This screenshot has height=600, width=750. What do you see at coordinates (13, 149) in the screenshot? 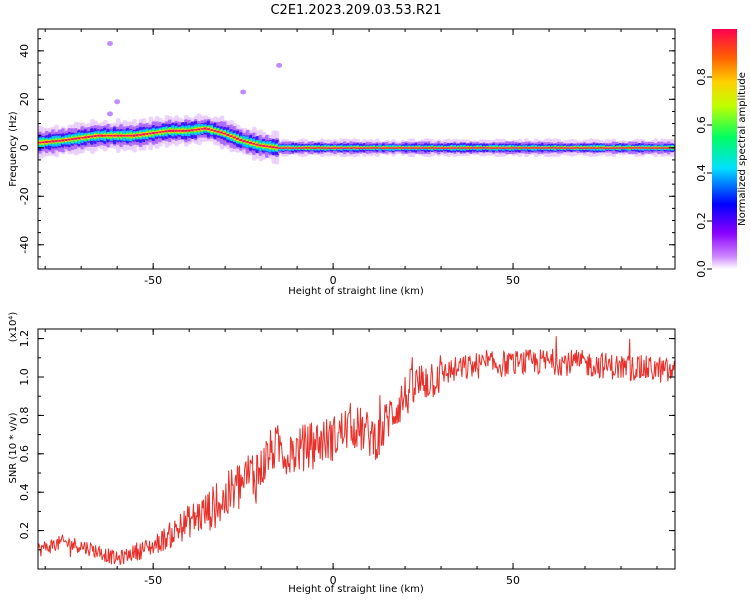
I see `heatmap-ylabel: Frequency (Hz)` at bounding box center [13, 149].